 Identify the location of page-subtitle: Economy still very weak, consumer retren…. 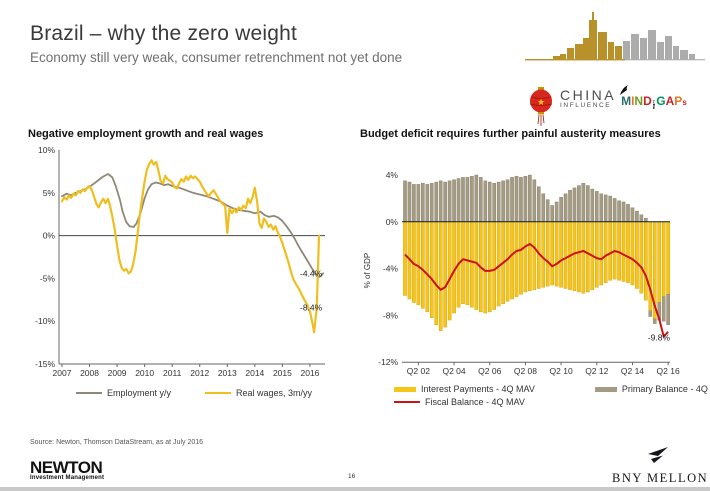
(216, 57).